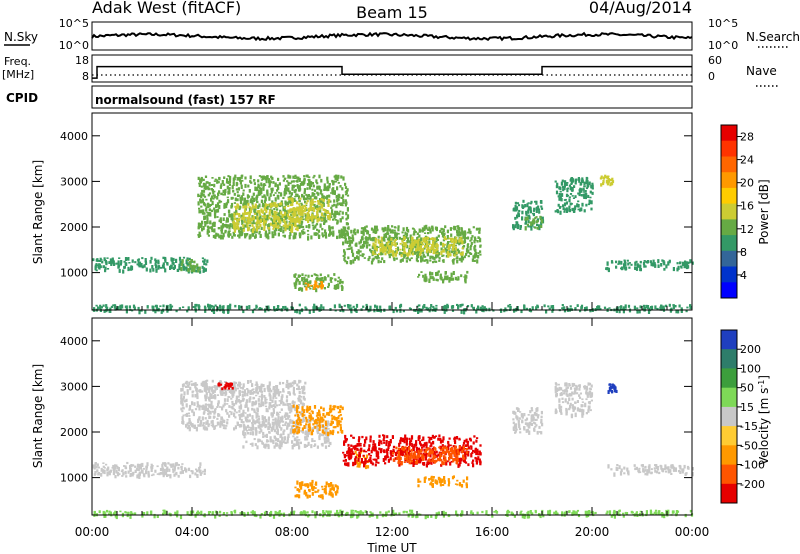  I want to click on velocity-ytick-label: 4000, so click(74, 341).